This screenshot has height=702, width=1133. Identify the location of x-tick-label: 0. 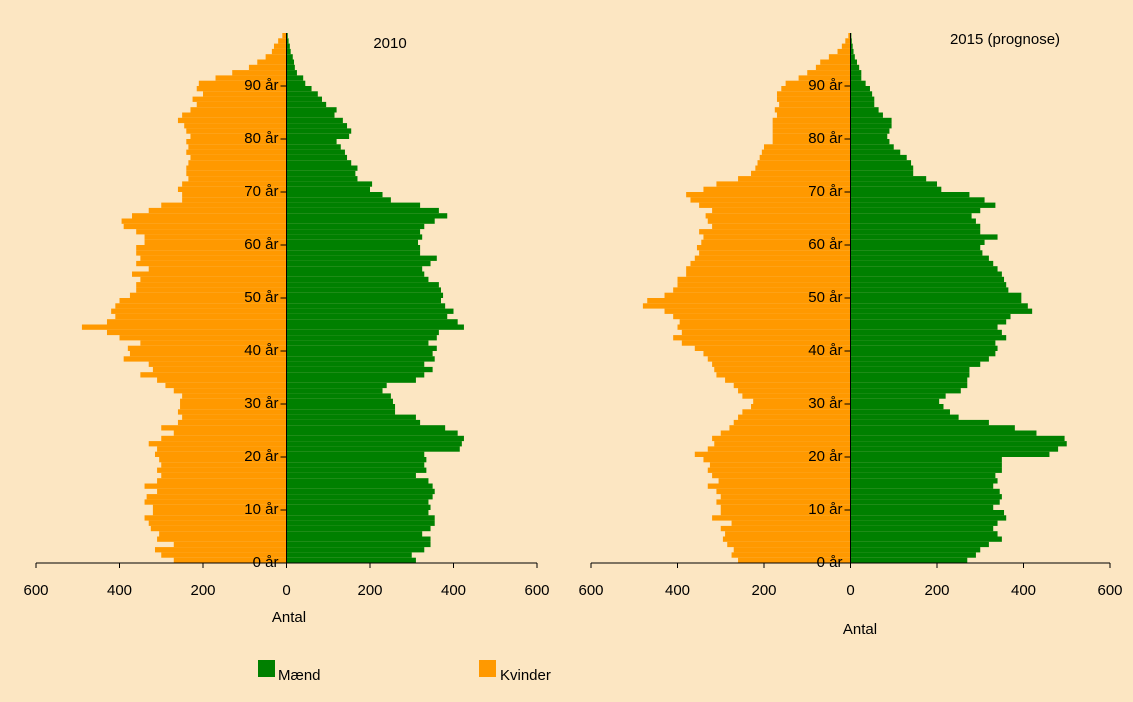
(850, 590).